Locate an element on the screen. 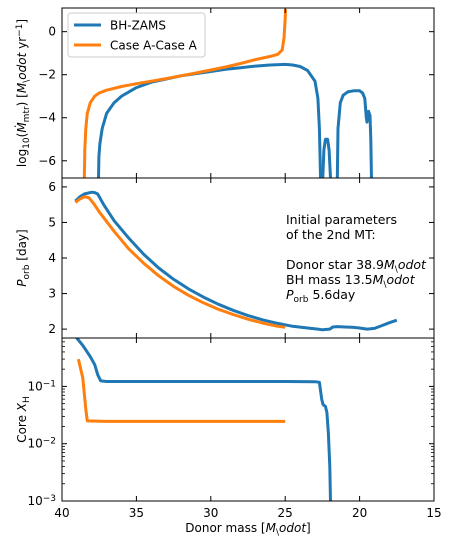 Image resolution: width=449 pixels, height=538 pixels. y-tick-label-mass-transfer-rate: −2 is located at coordinates (47, 75).